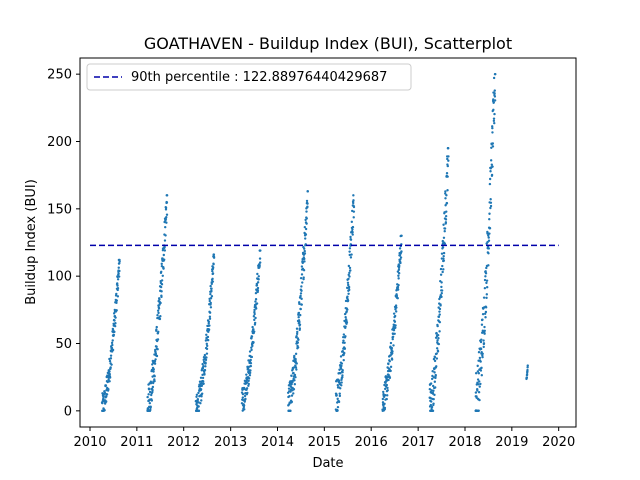 The height and width of the screenshot is (480, 640). Describe the element at coordinates (63, 344) in the screenshot. I see `y-tick-label: 50` at that location.